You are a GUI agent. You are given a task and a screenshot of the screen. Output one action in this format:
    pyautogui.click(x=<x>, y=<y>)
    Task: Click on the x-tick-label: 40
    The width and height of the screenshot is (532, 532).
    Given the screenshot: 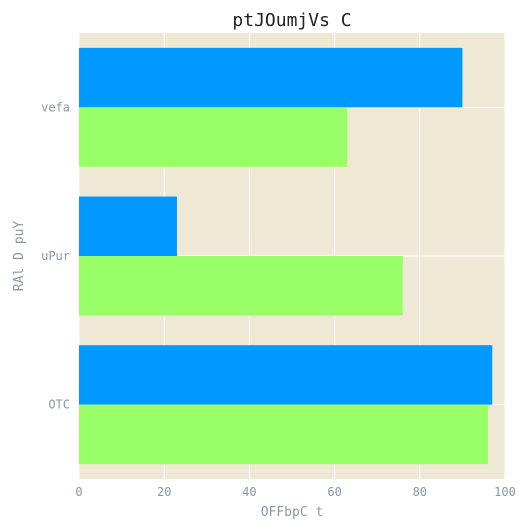 What is the action you would take?
    pyautogui.click(x=249, y=492)
    